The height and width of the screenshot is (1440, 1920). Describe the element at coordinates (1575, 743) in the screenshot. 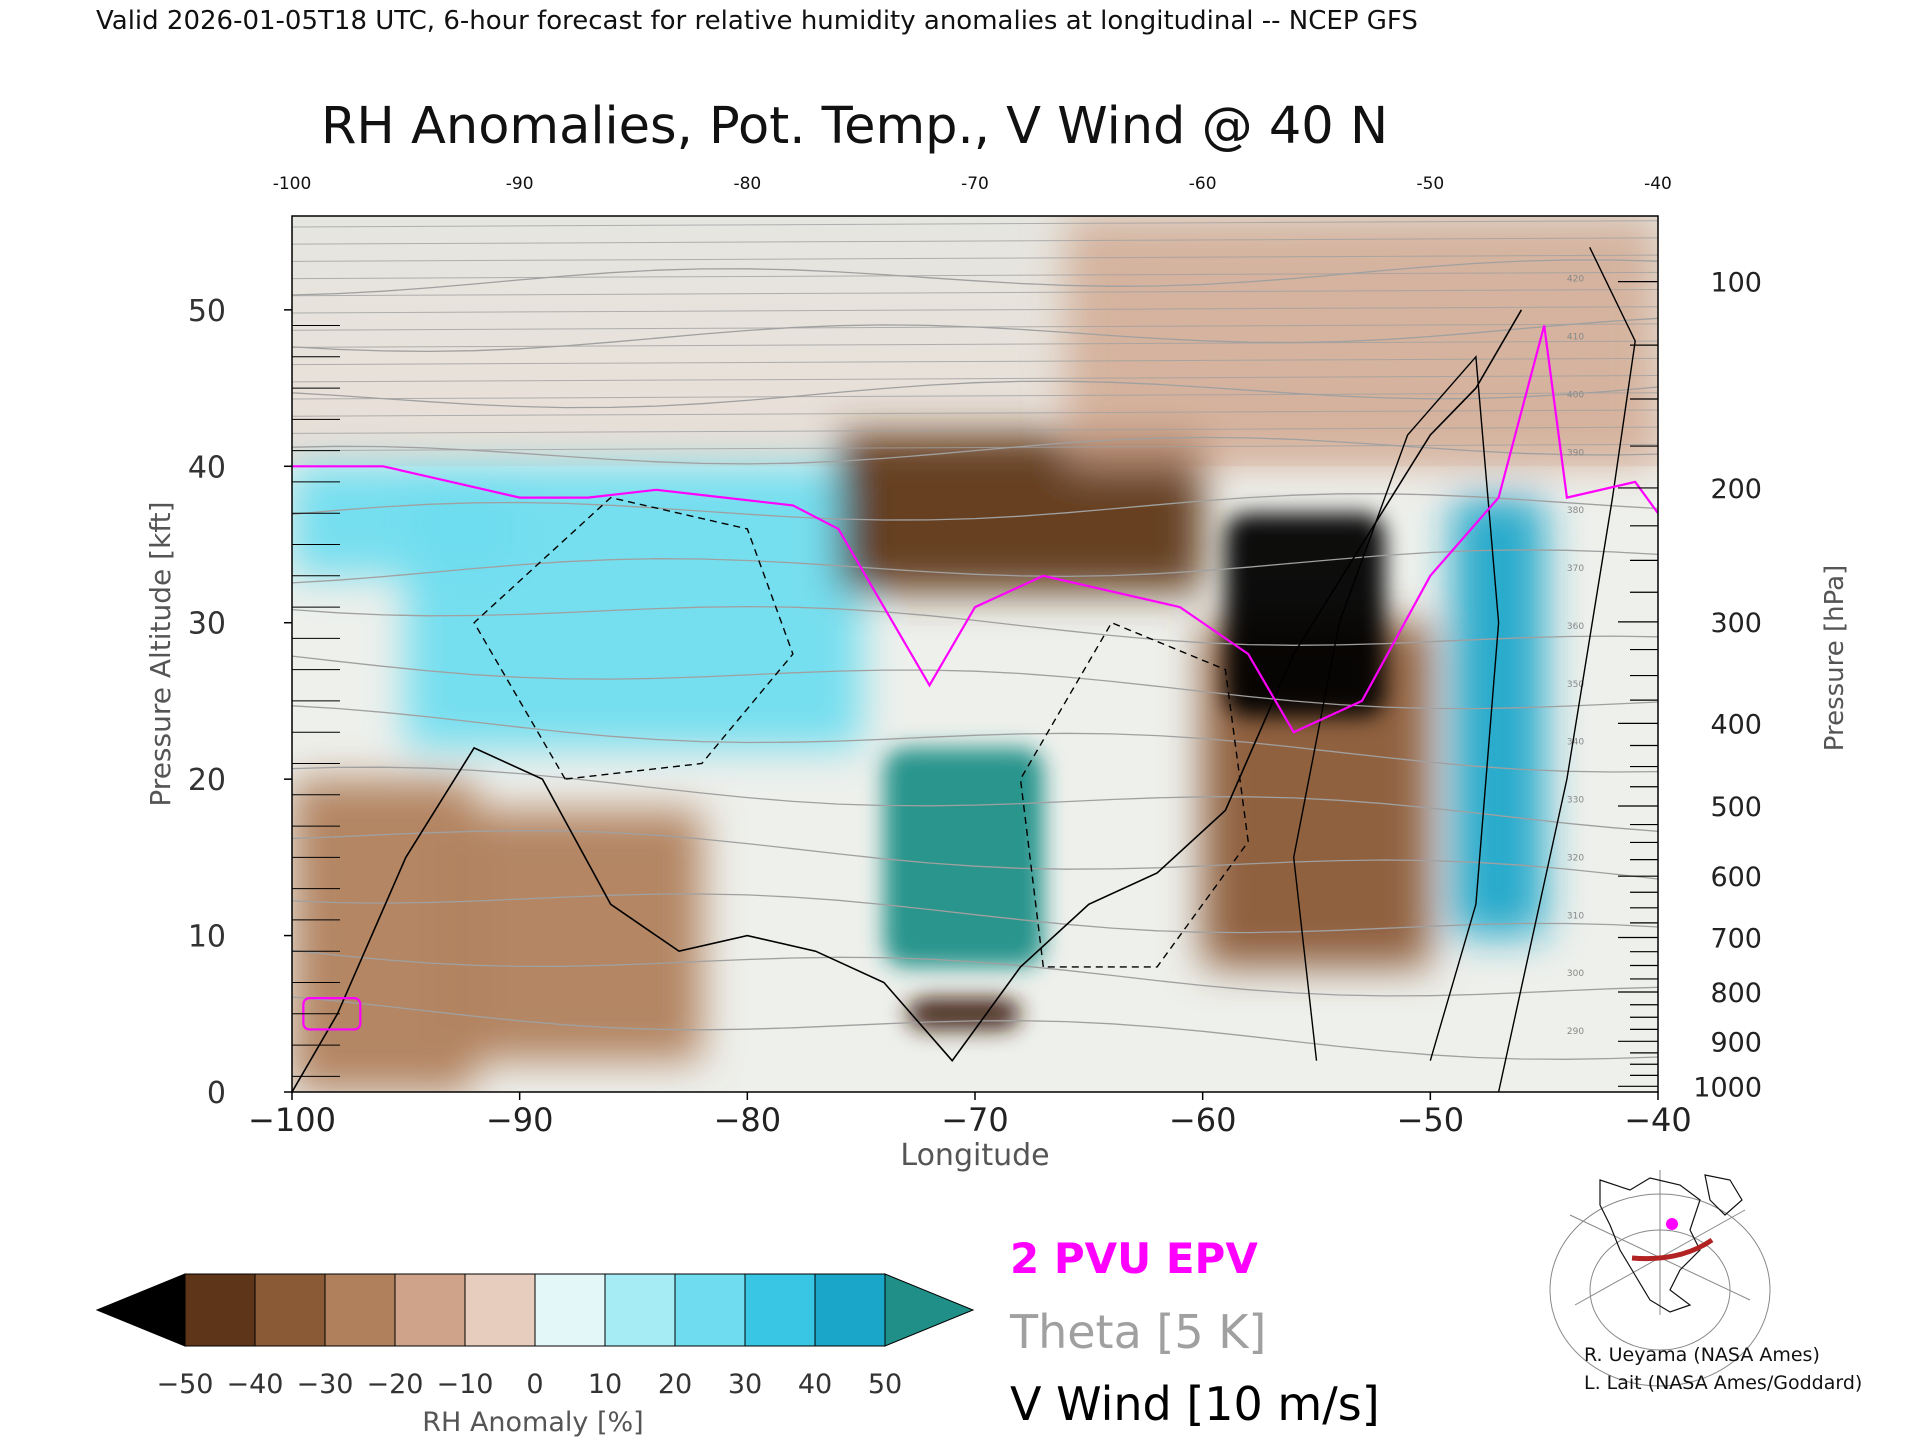

I see `theta-contour-label: 340` at that location.